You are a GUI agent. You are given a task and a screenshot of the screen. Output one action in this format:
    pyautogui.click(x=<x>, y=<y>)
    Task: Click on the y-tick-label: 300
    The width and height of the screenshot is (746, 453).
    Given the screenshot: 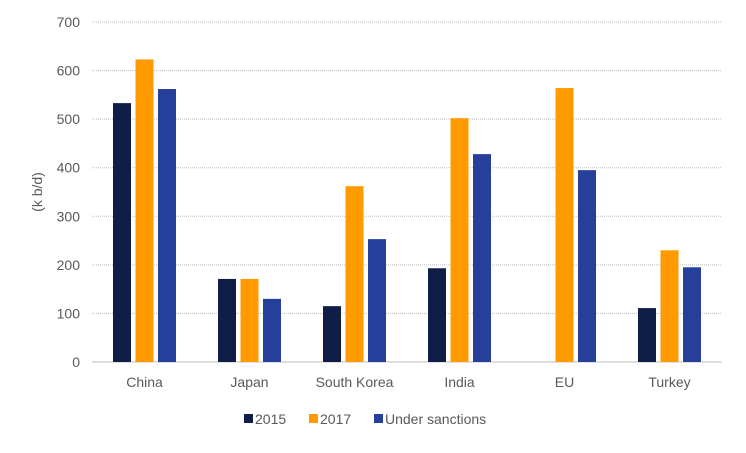 What is the action you would take?
    pyautogui.click(x=69, y=216)
    